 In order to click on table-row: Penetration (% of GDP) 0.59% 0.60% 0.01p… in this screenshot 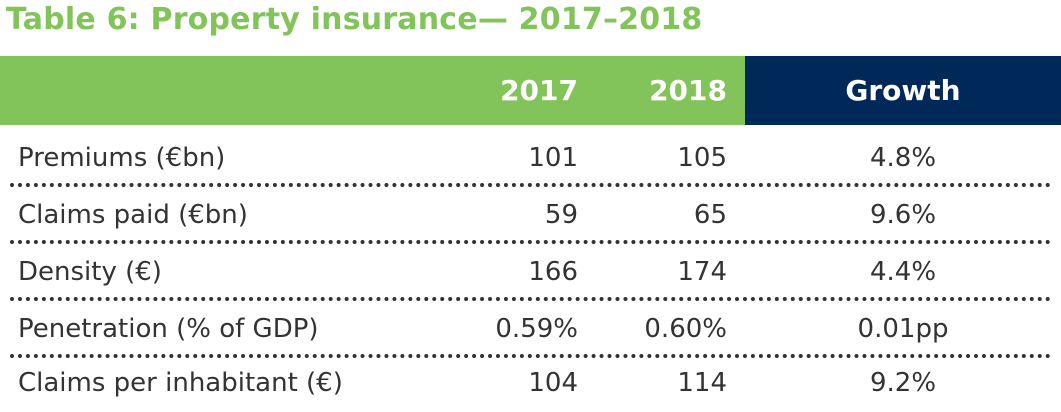, I will do `click(530, 329)`.